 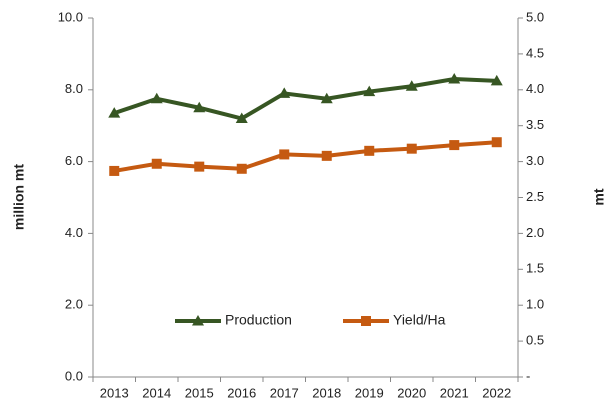 I want to click on y2-tick-label: 1.0, so click(x=535, y=304).